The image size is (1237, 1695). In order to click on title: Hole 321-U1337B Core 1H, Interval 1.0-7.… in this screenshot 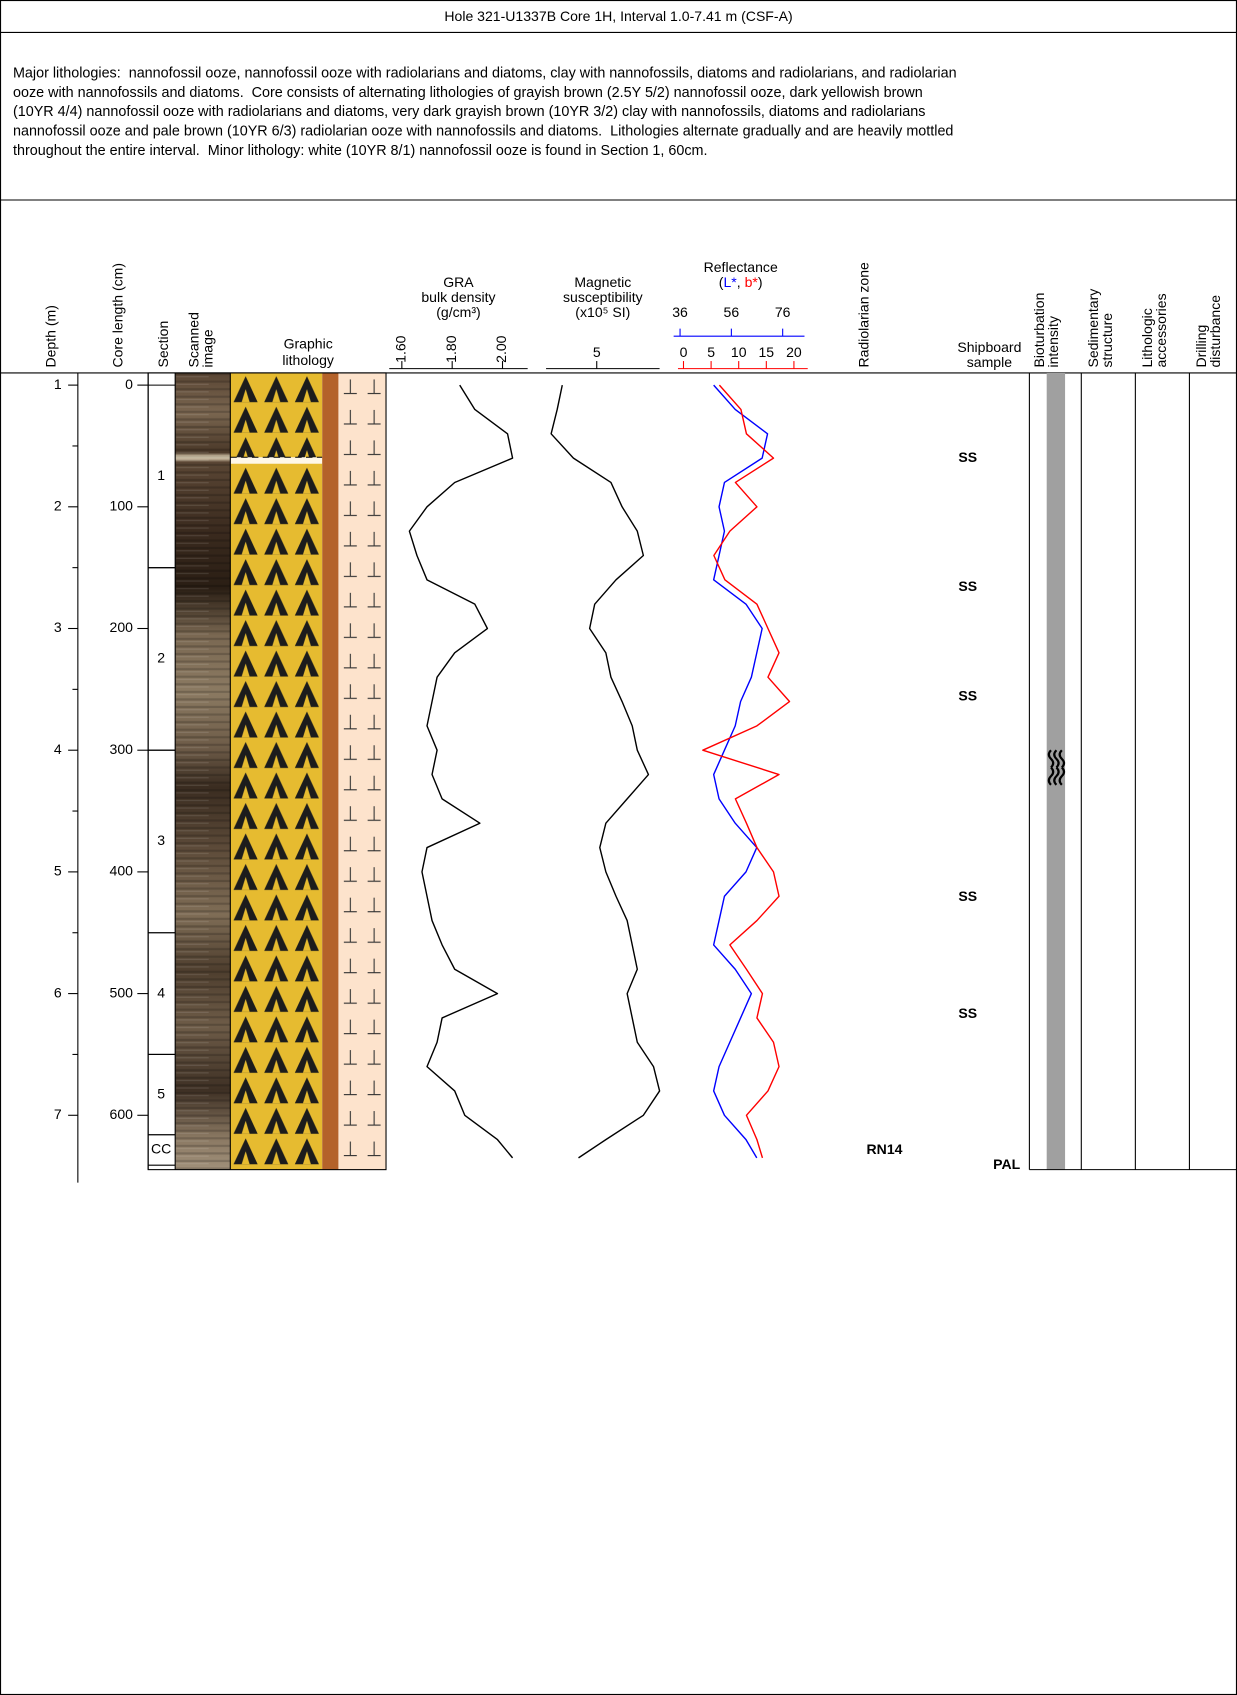, I will do `click(618, 16)`.